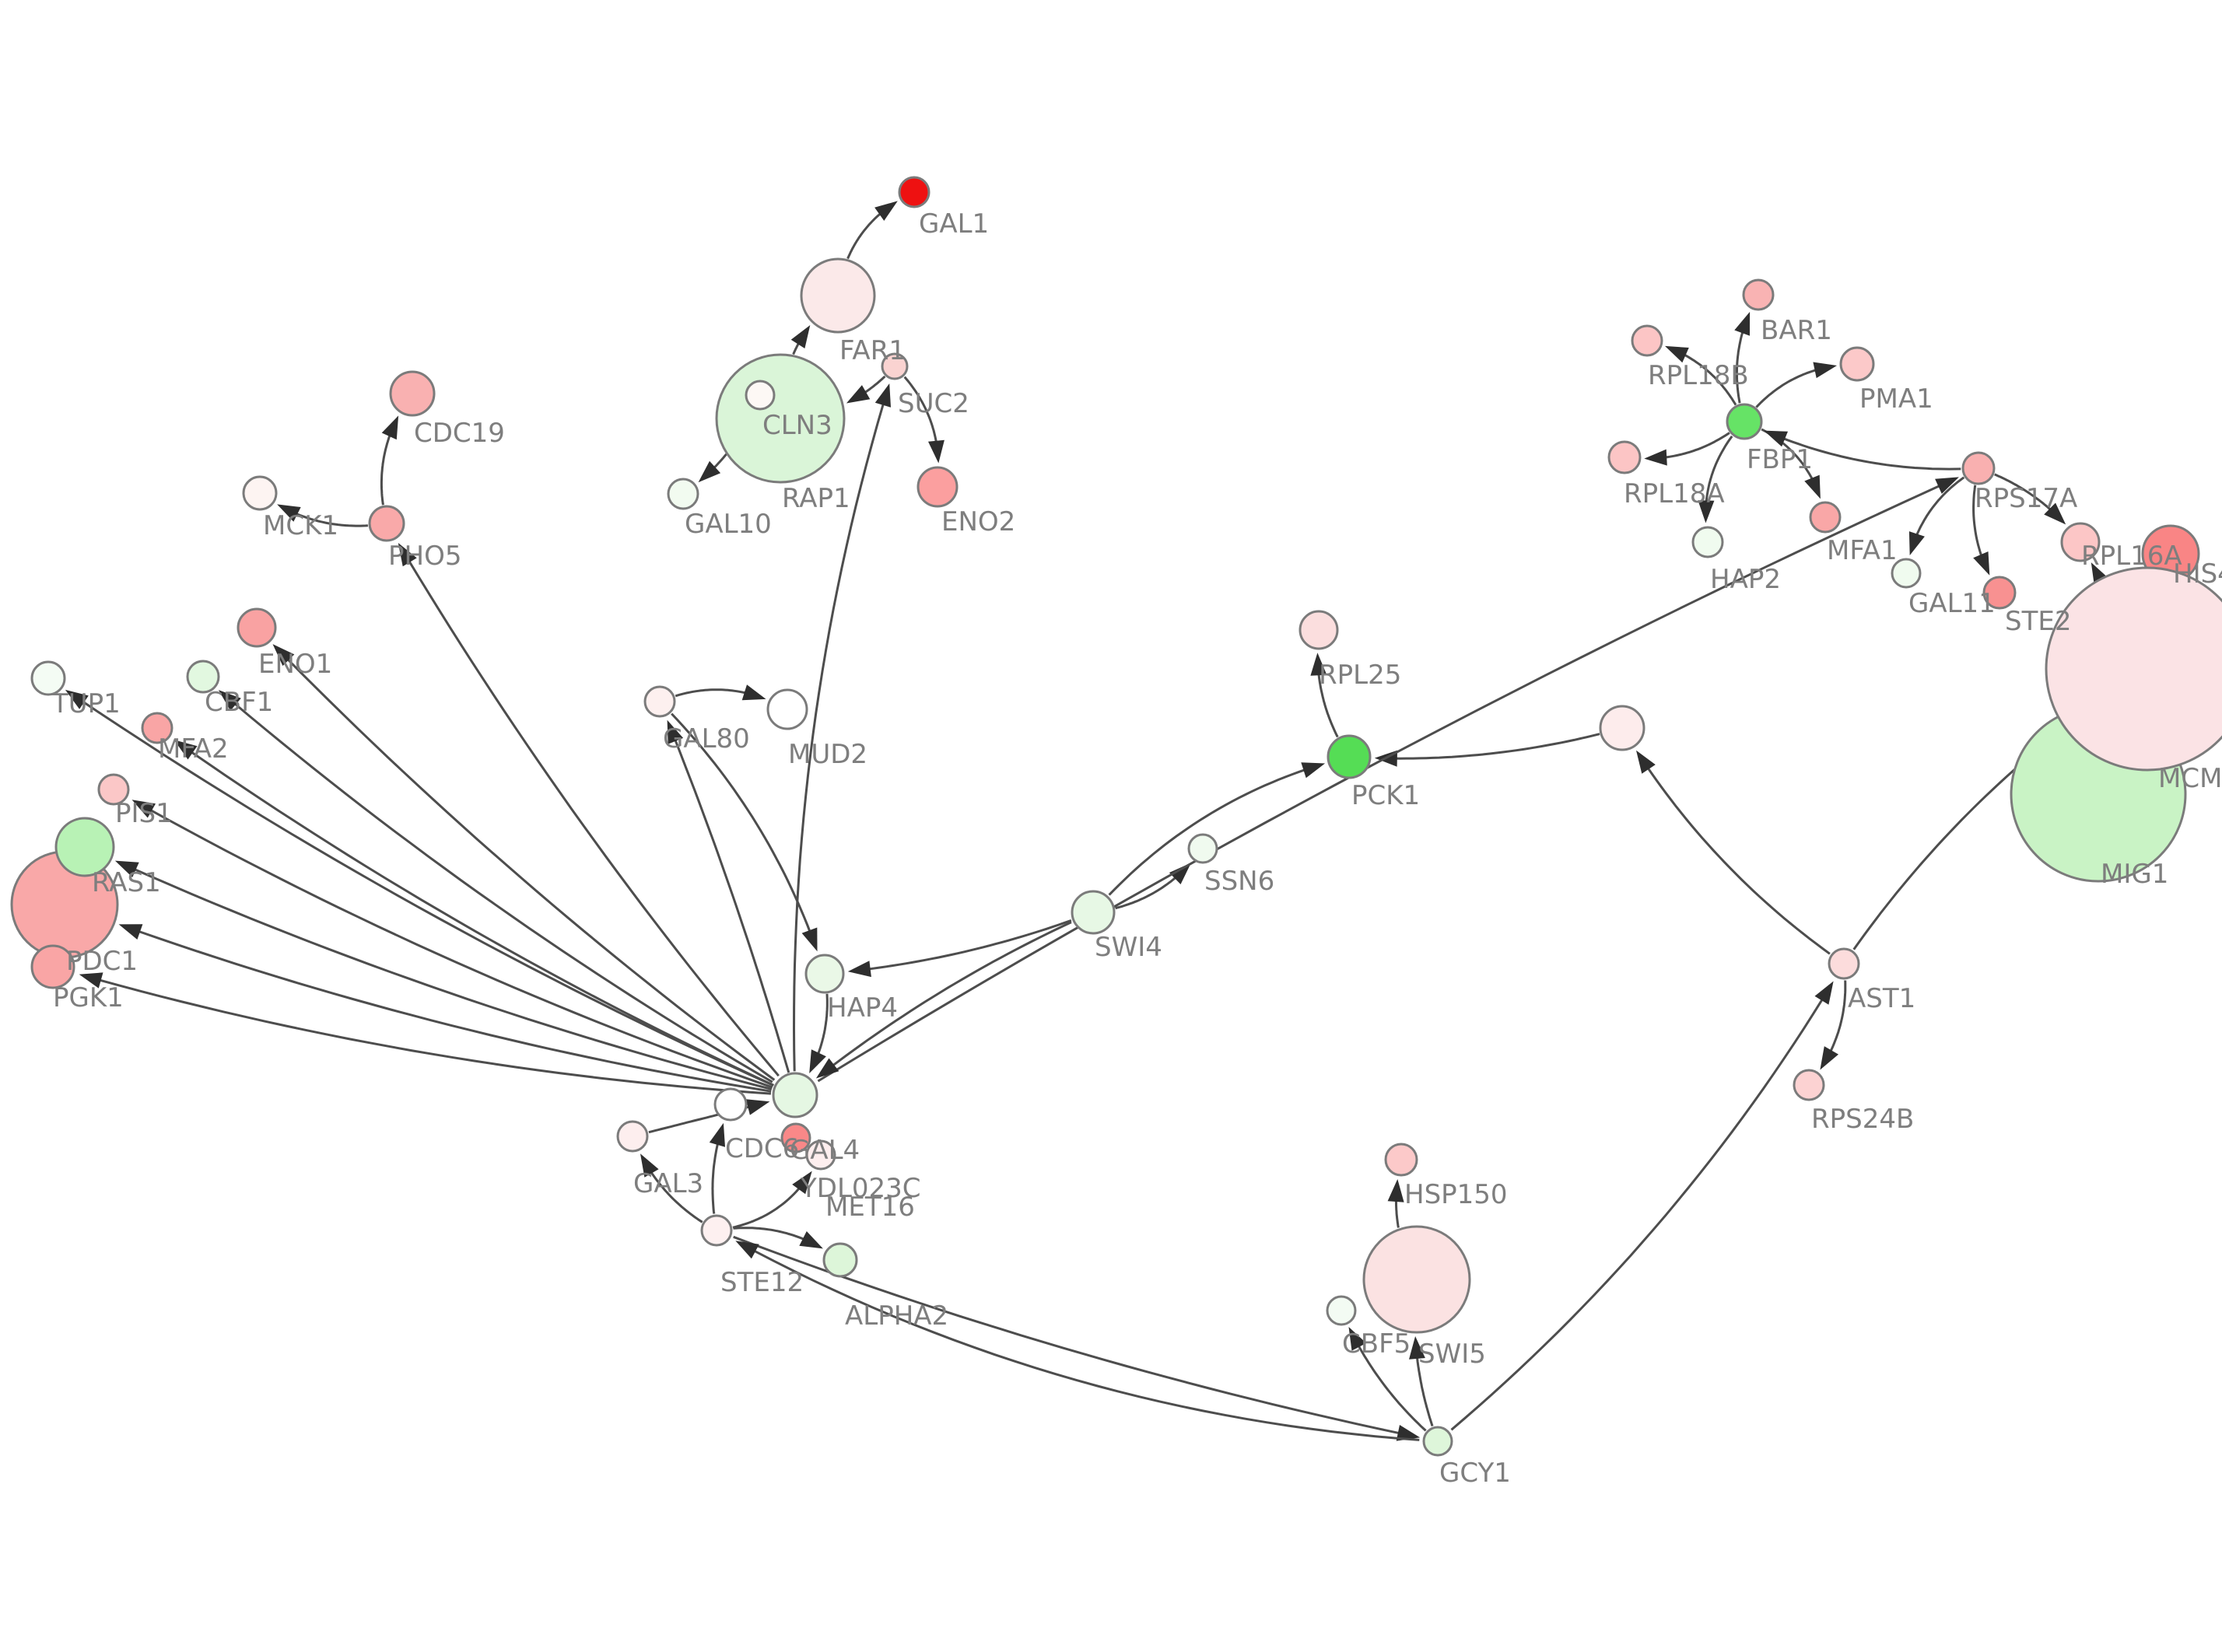 This screenshot has height=1652, width=2222. Describe the element at coordinates (795, 1095) in the screenshot. I see `node-GAL4` at that location.